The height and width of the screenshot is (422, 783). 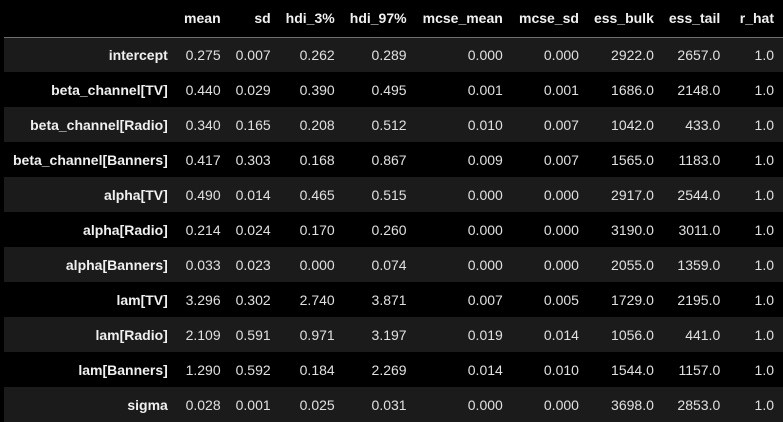 What do you see at coordinates (632, 264) in the screenshot?
I see `cell-ess-bulk: 2055.0` at bounding box center [632, 264].